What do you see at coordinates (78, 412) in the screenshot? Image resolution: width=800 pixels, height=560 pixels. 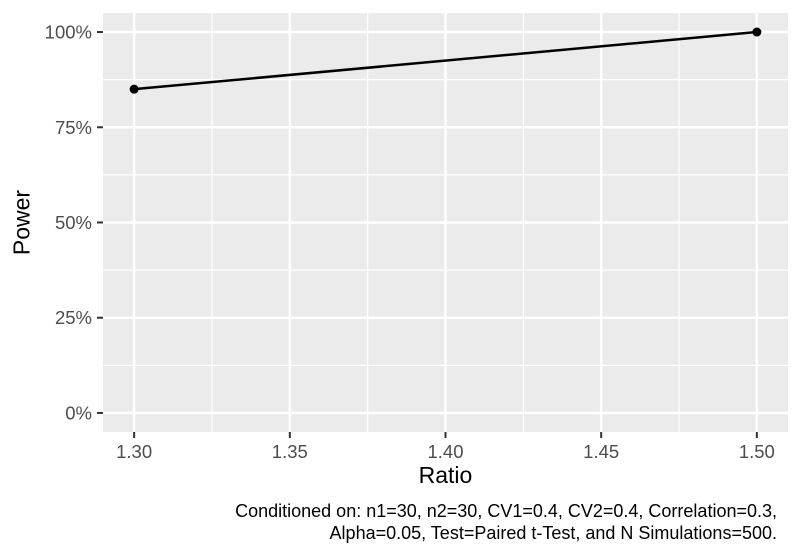 I see `y-tick-label: 0%` at bounding box center [78, 412].